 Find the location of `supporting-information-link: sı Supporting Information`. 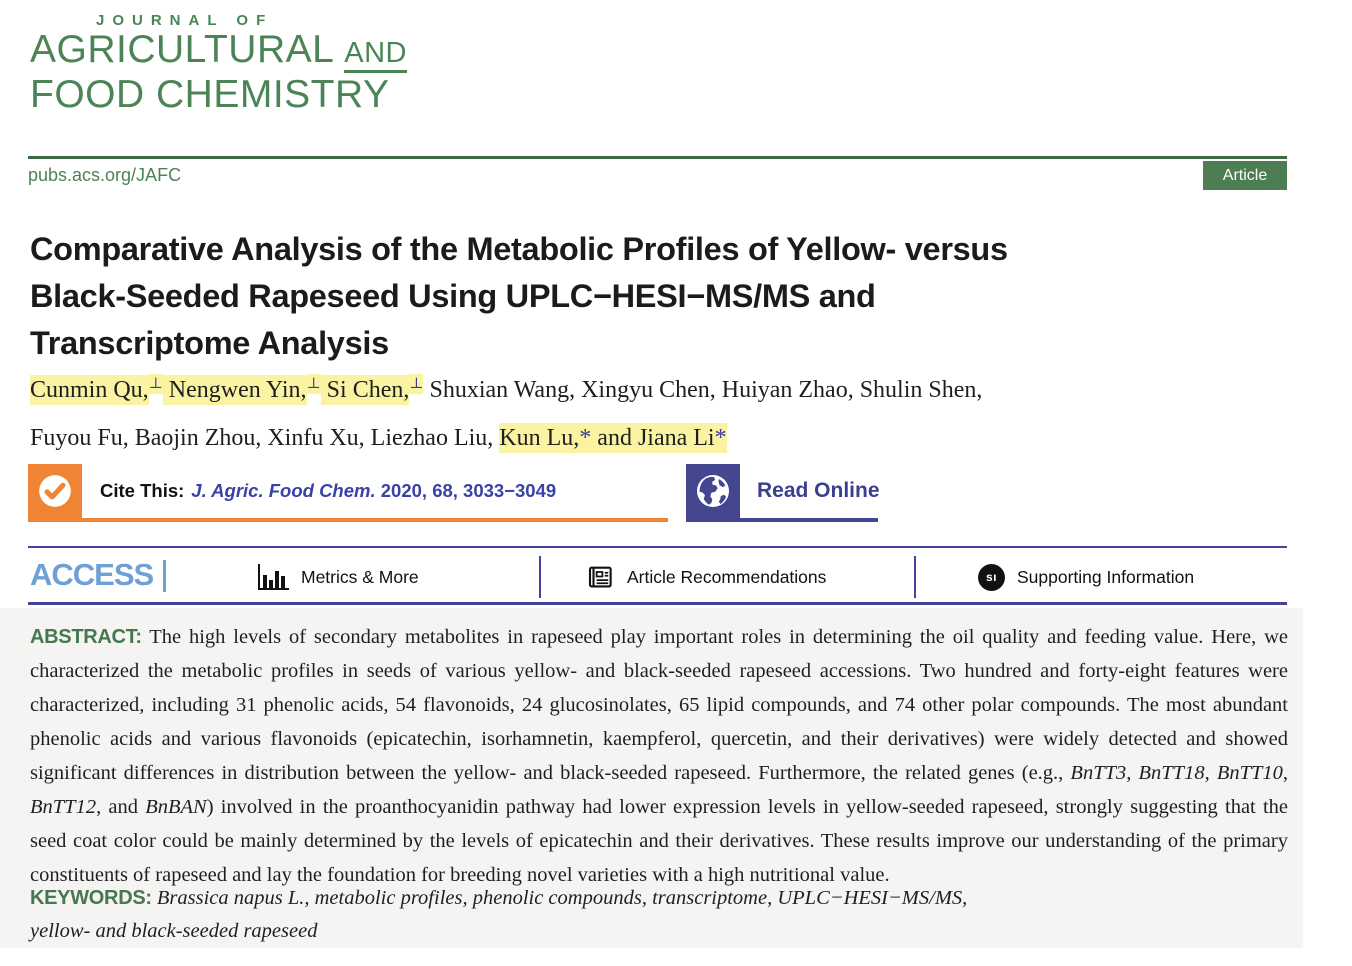

supporting-information-link: sı Supporting Information is located at coordinates (1086, 577).